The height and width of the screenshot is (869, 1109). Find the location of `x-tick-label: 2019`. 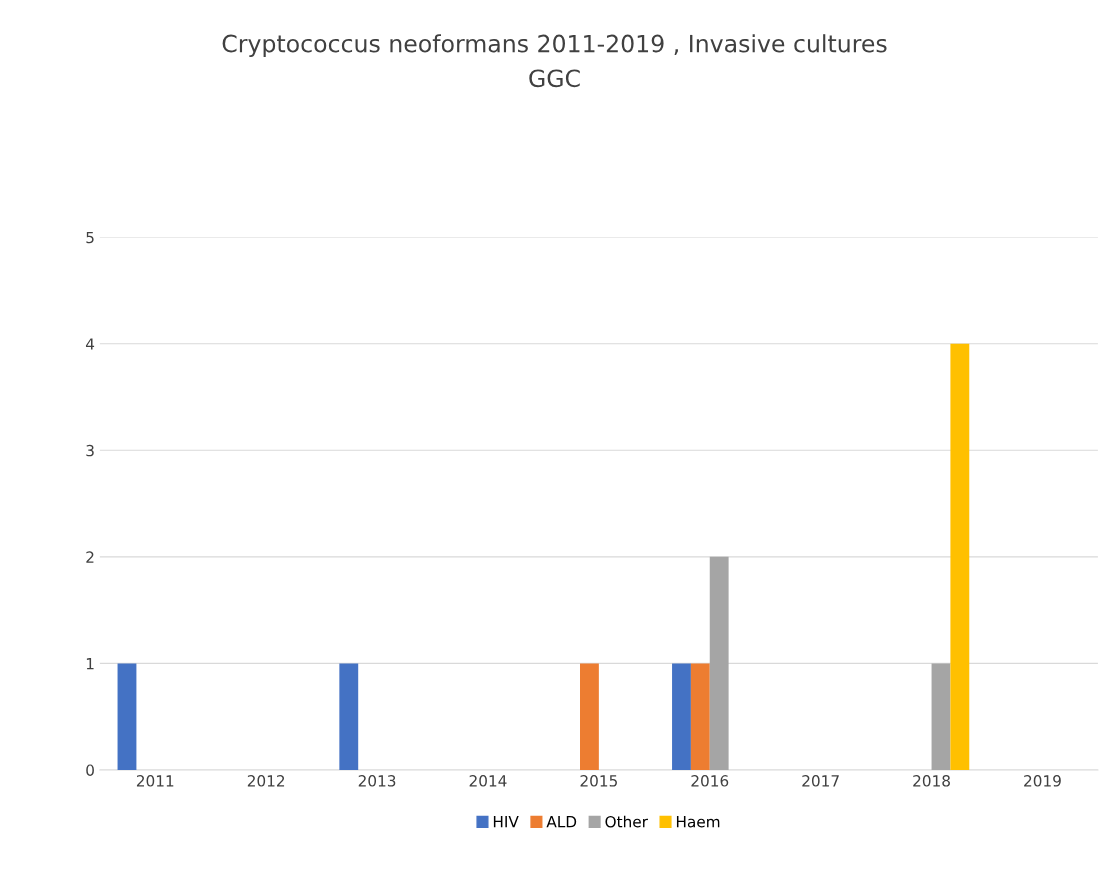

x-tick-label: 2019 is located at coordinates (1042, 781).